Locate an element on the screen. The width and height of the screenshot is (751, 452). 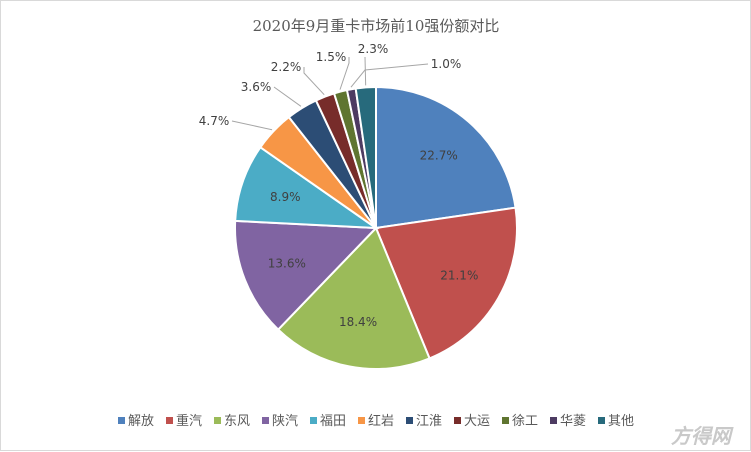
chart-title: 2020年9月重卡市场前10强份额对比 is located at coordinates (376, 26).